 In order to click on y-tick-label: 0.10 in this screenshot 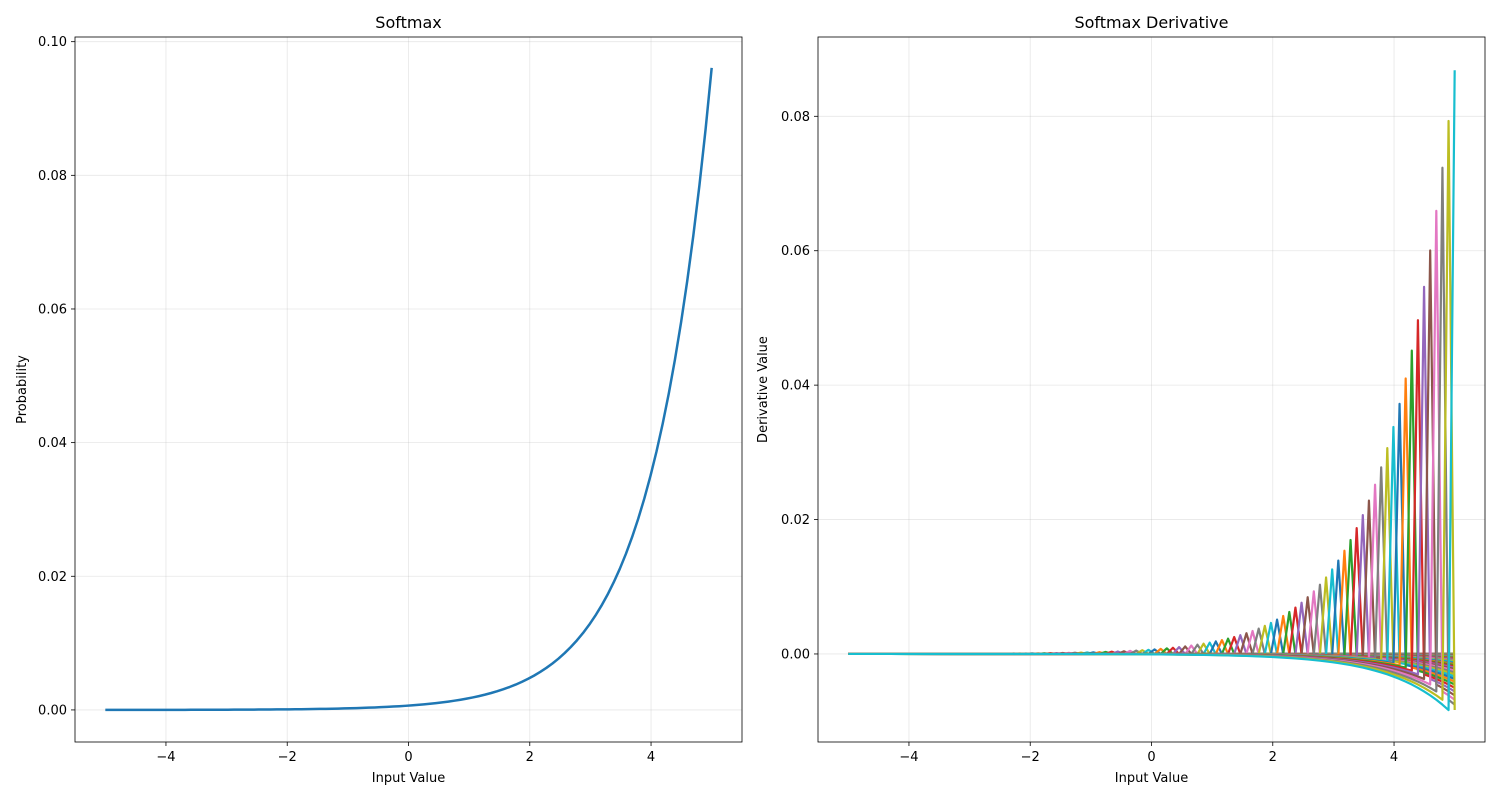, I will do `click(52, 42)`.